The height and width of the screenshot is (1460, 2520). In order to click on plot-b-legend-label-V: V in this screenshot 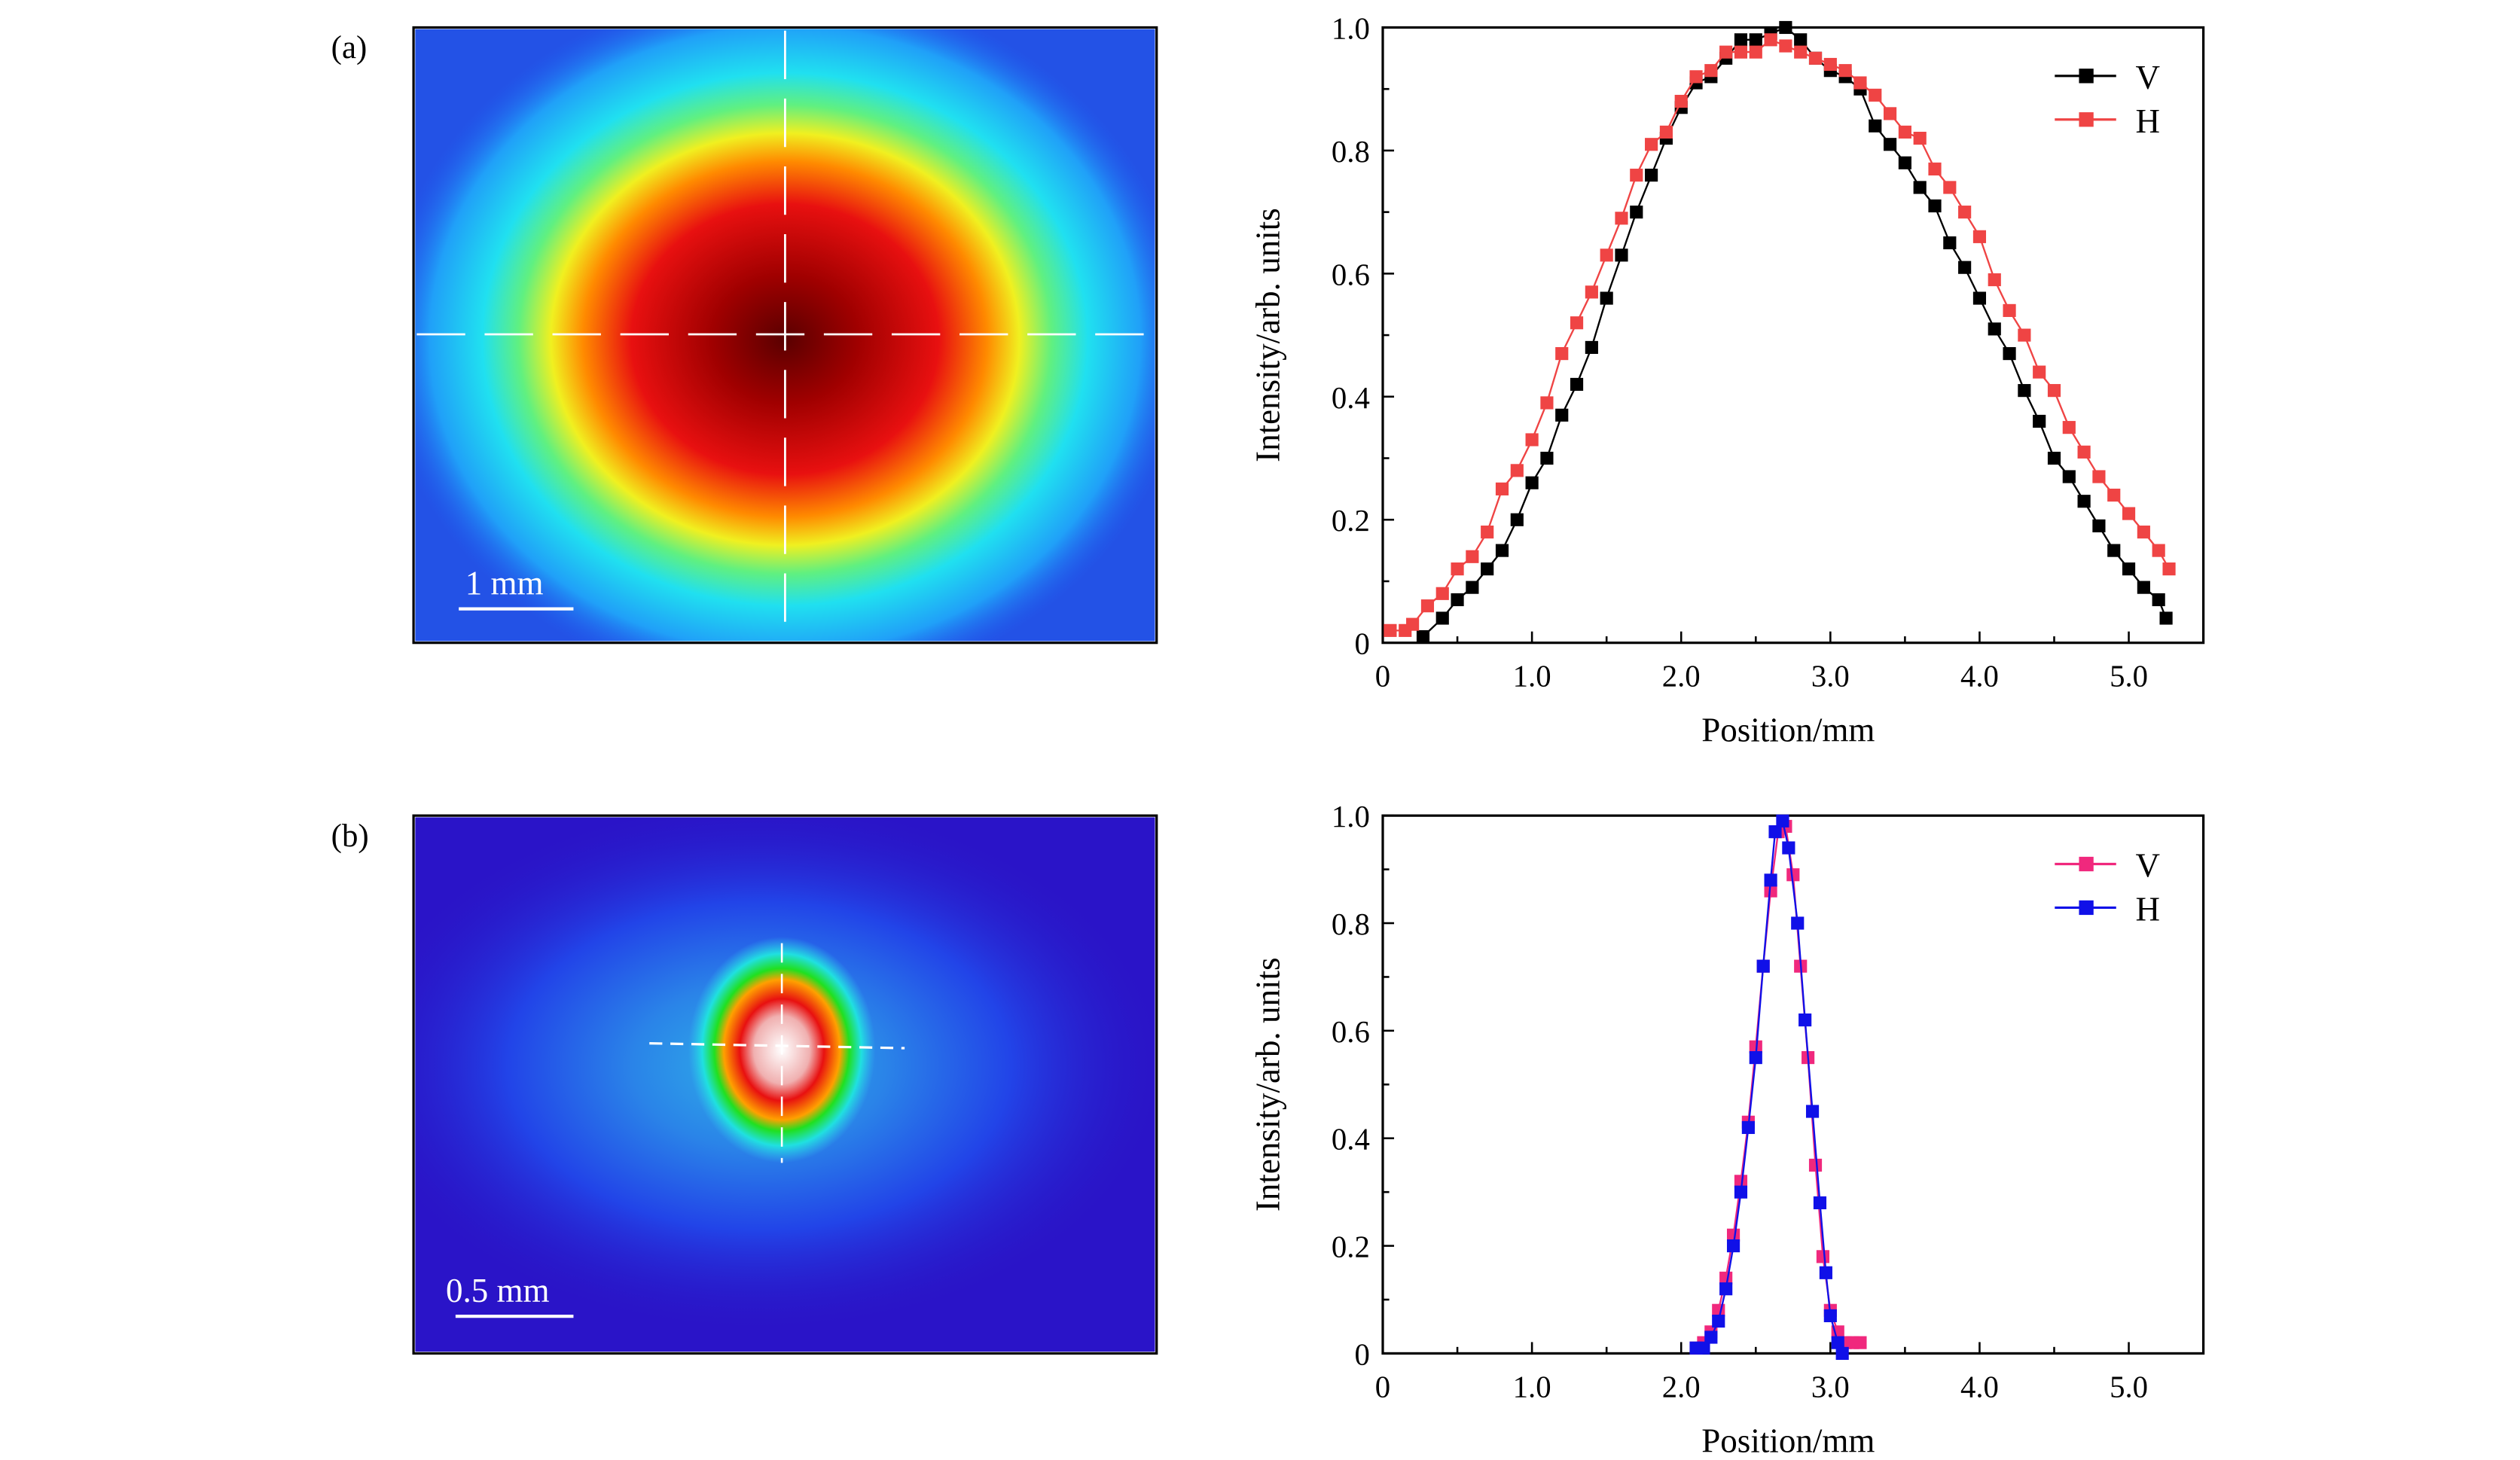, I will do `click(2148, 866)`.